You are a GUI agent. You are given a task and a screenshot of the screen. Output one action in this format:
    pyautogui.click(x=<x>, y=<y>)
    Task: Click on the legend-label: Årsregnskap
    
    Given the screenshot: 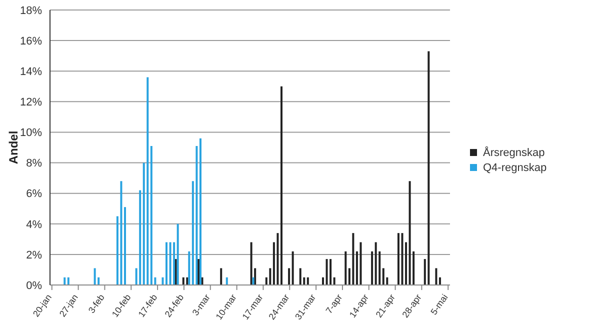 What is the action you would take?
    pyautogui.click(x=514, y=152)
    